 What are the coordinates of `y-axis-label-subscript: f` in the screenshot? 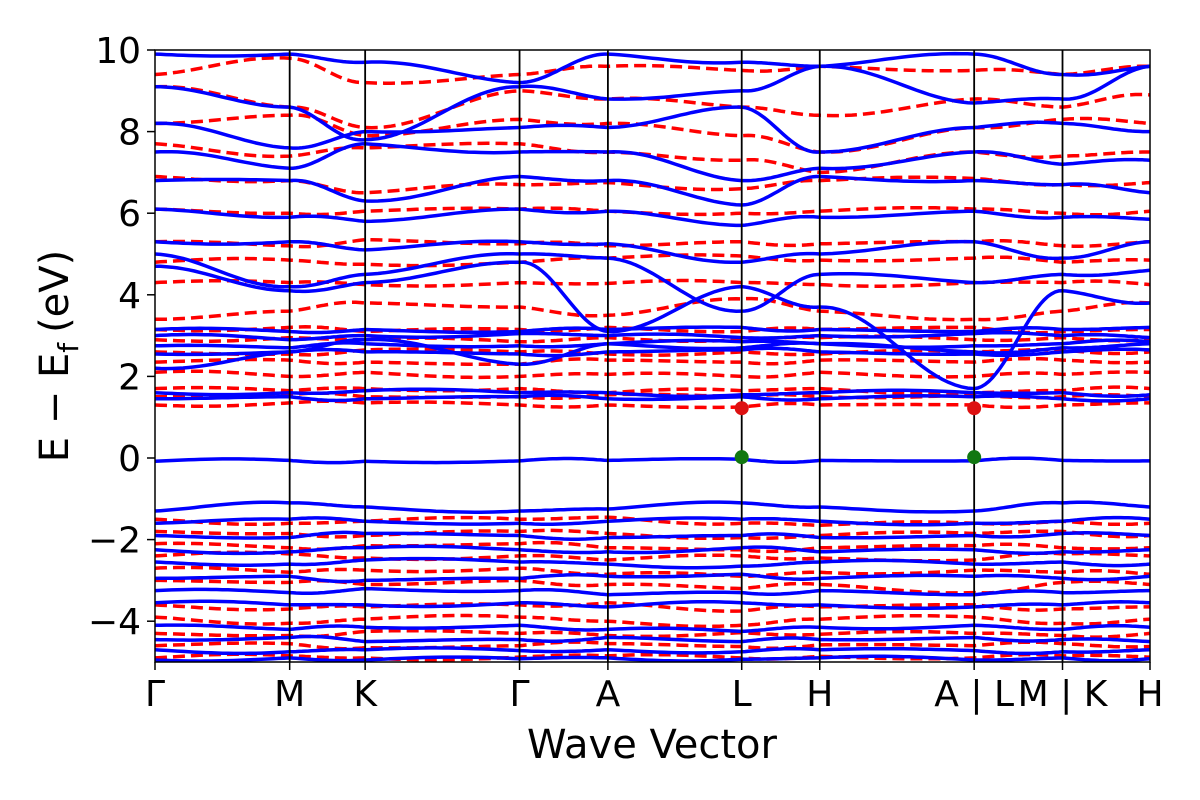 It's located at (68, 347).